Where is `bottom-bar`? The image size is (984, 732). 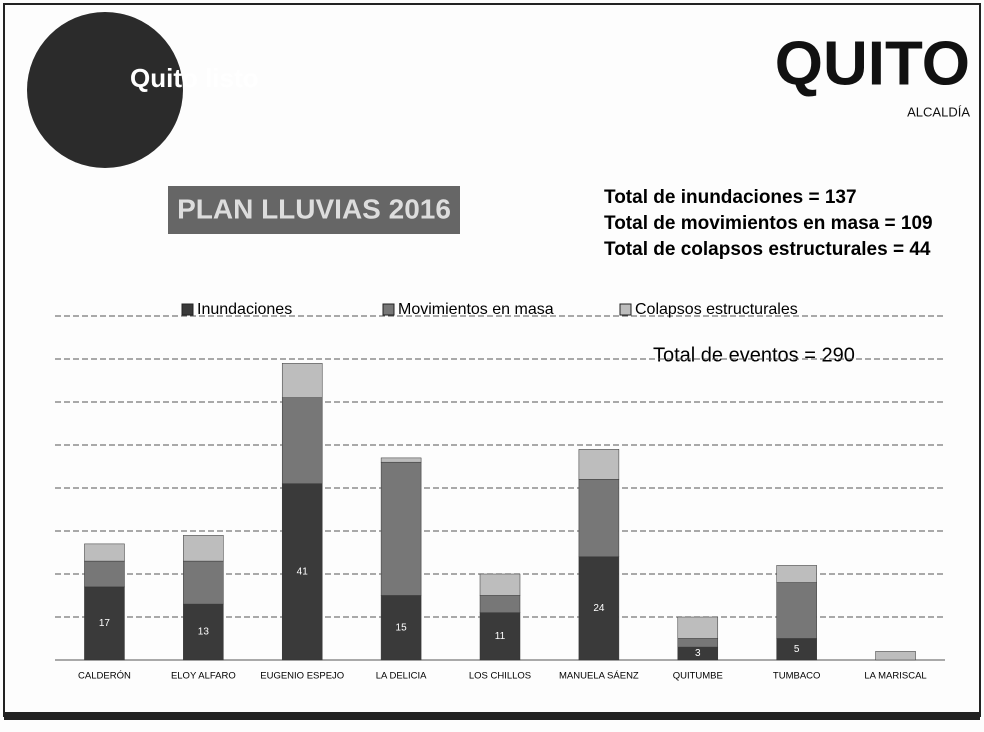 bottom-bar is located at coordinates (492, 716).